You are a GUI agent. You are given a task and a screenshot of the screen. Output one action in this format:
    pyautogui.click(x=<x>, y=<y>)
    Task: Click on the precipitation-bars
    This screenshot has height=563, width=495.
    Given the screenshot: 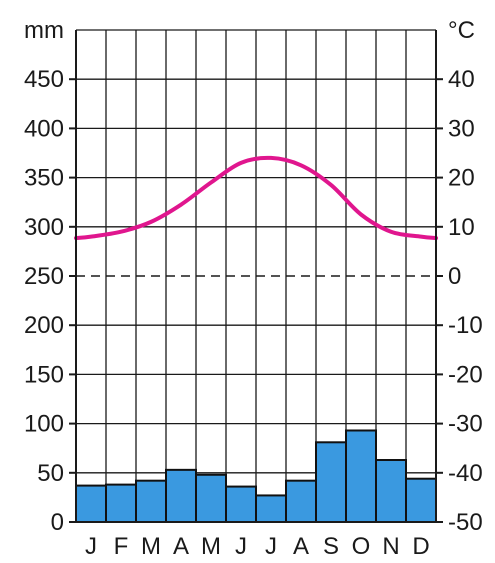 What is the action you would take?
    pyautogui.click(x=256, y=476)
    